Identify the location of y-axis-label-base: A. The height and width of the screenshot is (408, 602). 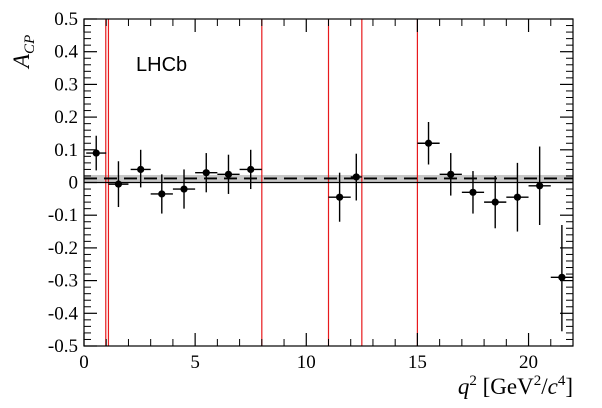
(21, 61).